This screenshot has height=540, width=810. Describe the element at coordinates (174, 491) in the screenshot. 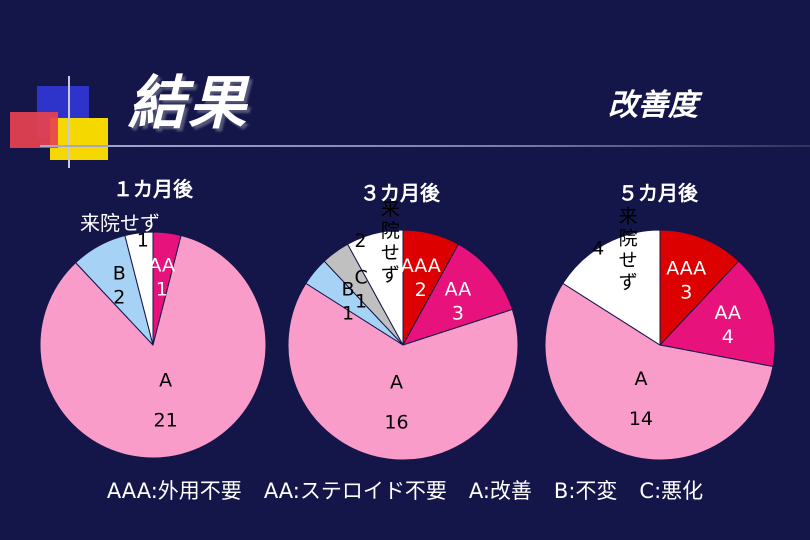

I see `legend-item-aaa: AAA:外用不要` at that location.